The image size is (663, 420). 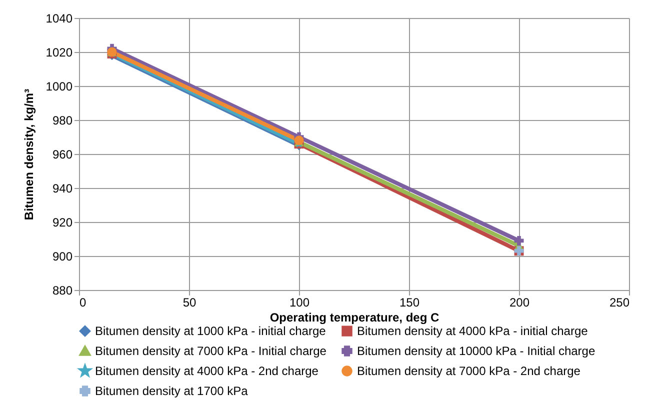 I want to click on legend-label: Bitumen density at 10000 kPa - Initial charge, so click(x=476, y=351).